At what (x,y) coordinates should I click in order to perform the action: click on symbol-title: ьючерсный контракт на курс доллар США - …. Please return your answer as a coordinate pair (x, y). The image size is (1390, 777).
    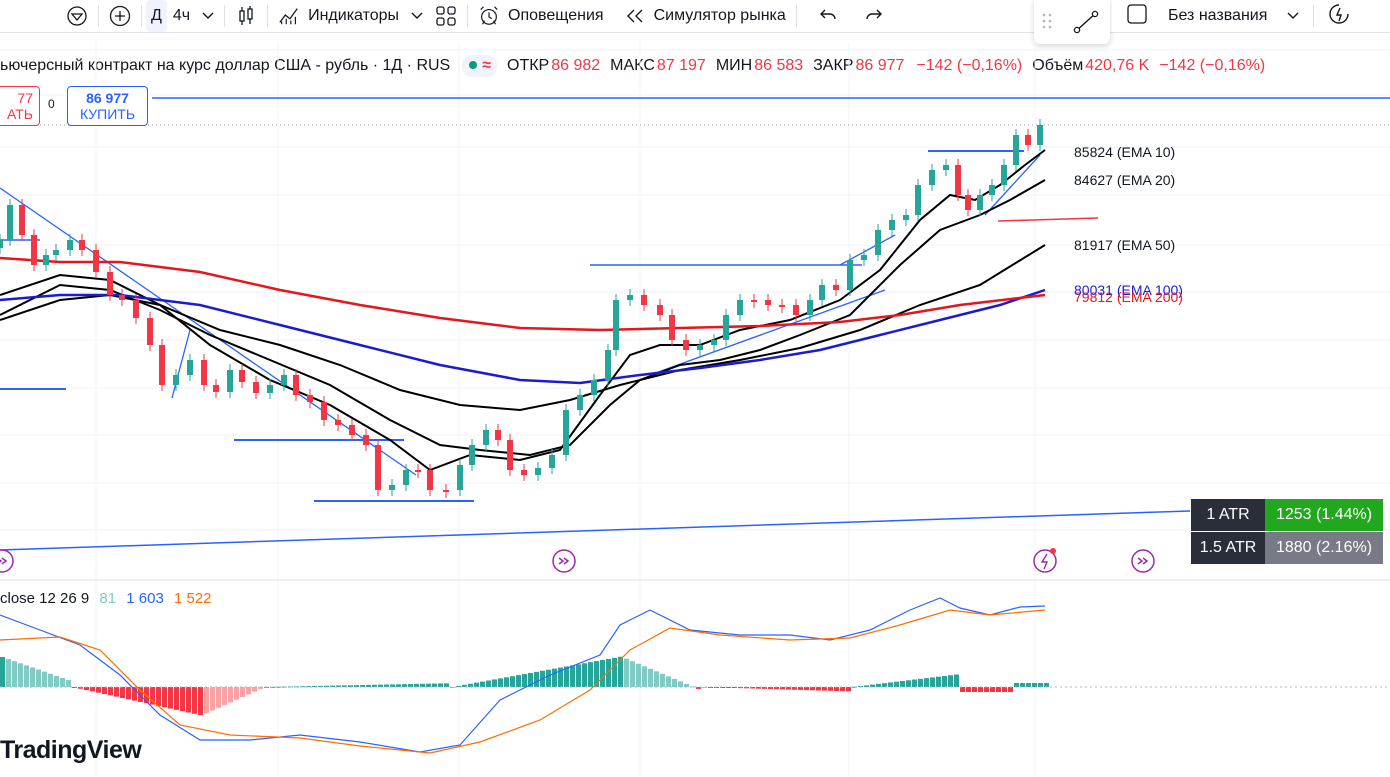
    Looking at the image, I should click on (225, 65).